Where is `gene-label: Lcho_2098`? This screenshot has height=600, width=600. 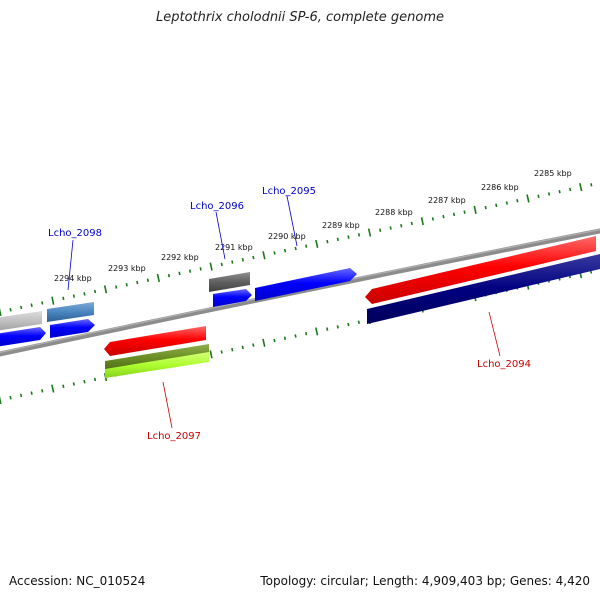
gene-label: Lcho_2098 is located at coordinates (75, 233).